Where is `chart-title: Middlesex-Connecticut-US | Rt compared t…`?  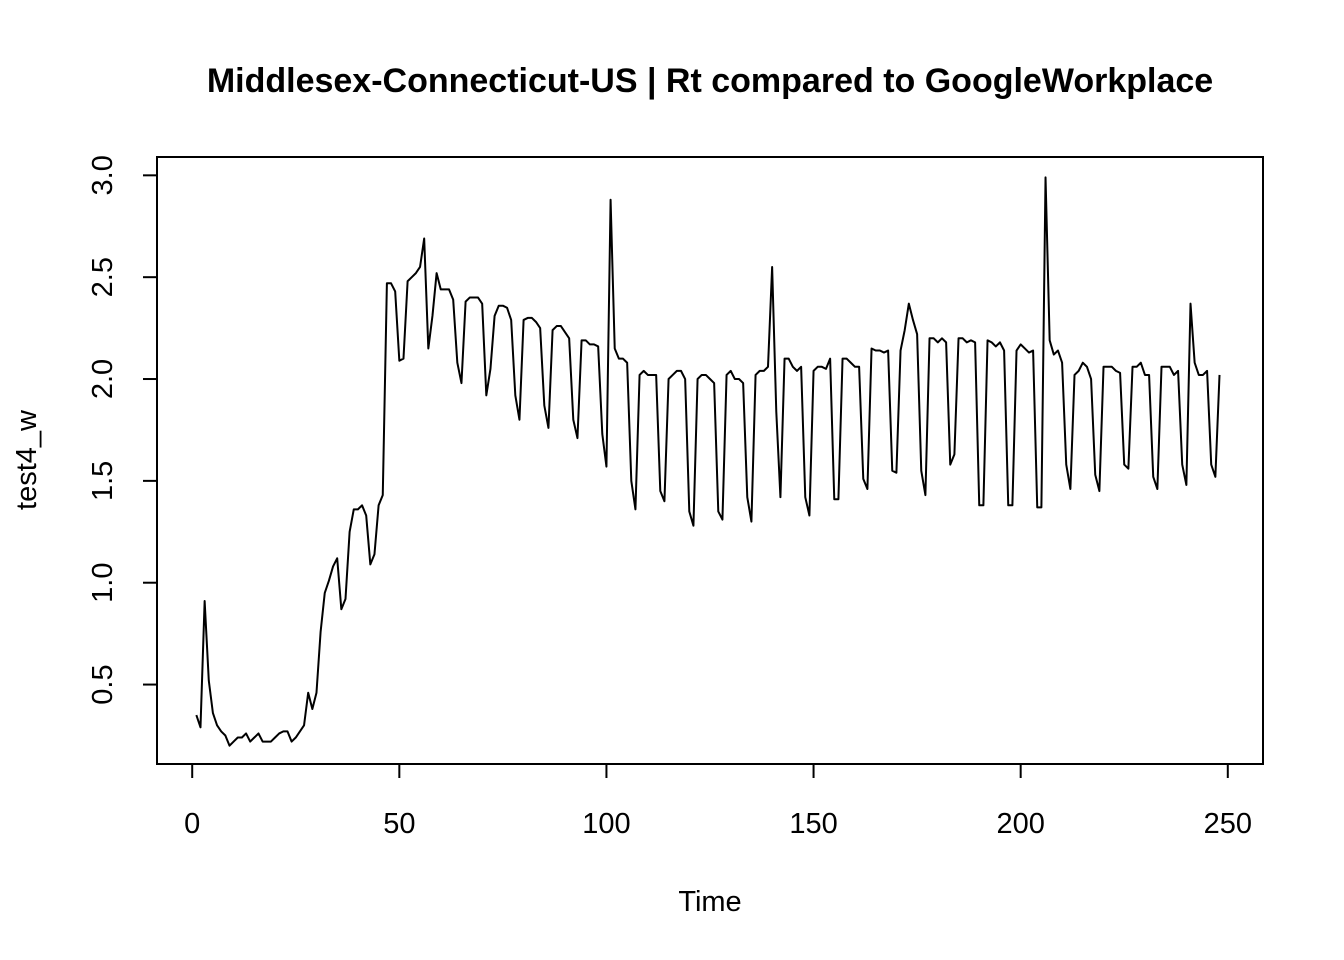 chart-title: Middlesex-Connecticut-US | Rt compared t… is located at coordinates (710, 81).